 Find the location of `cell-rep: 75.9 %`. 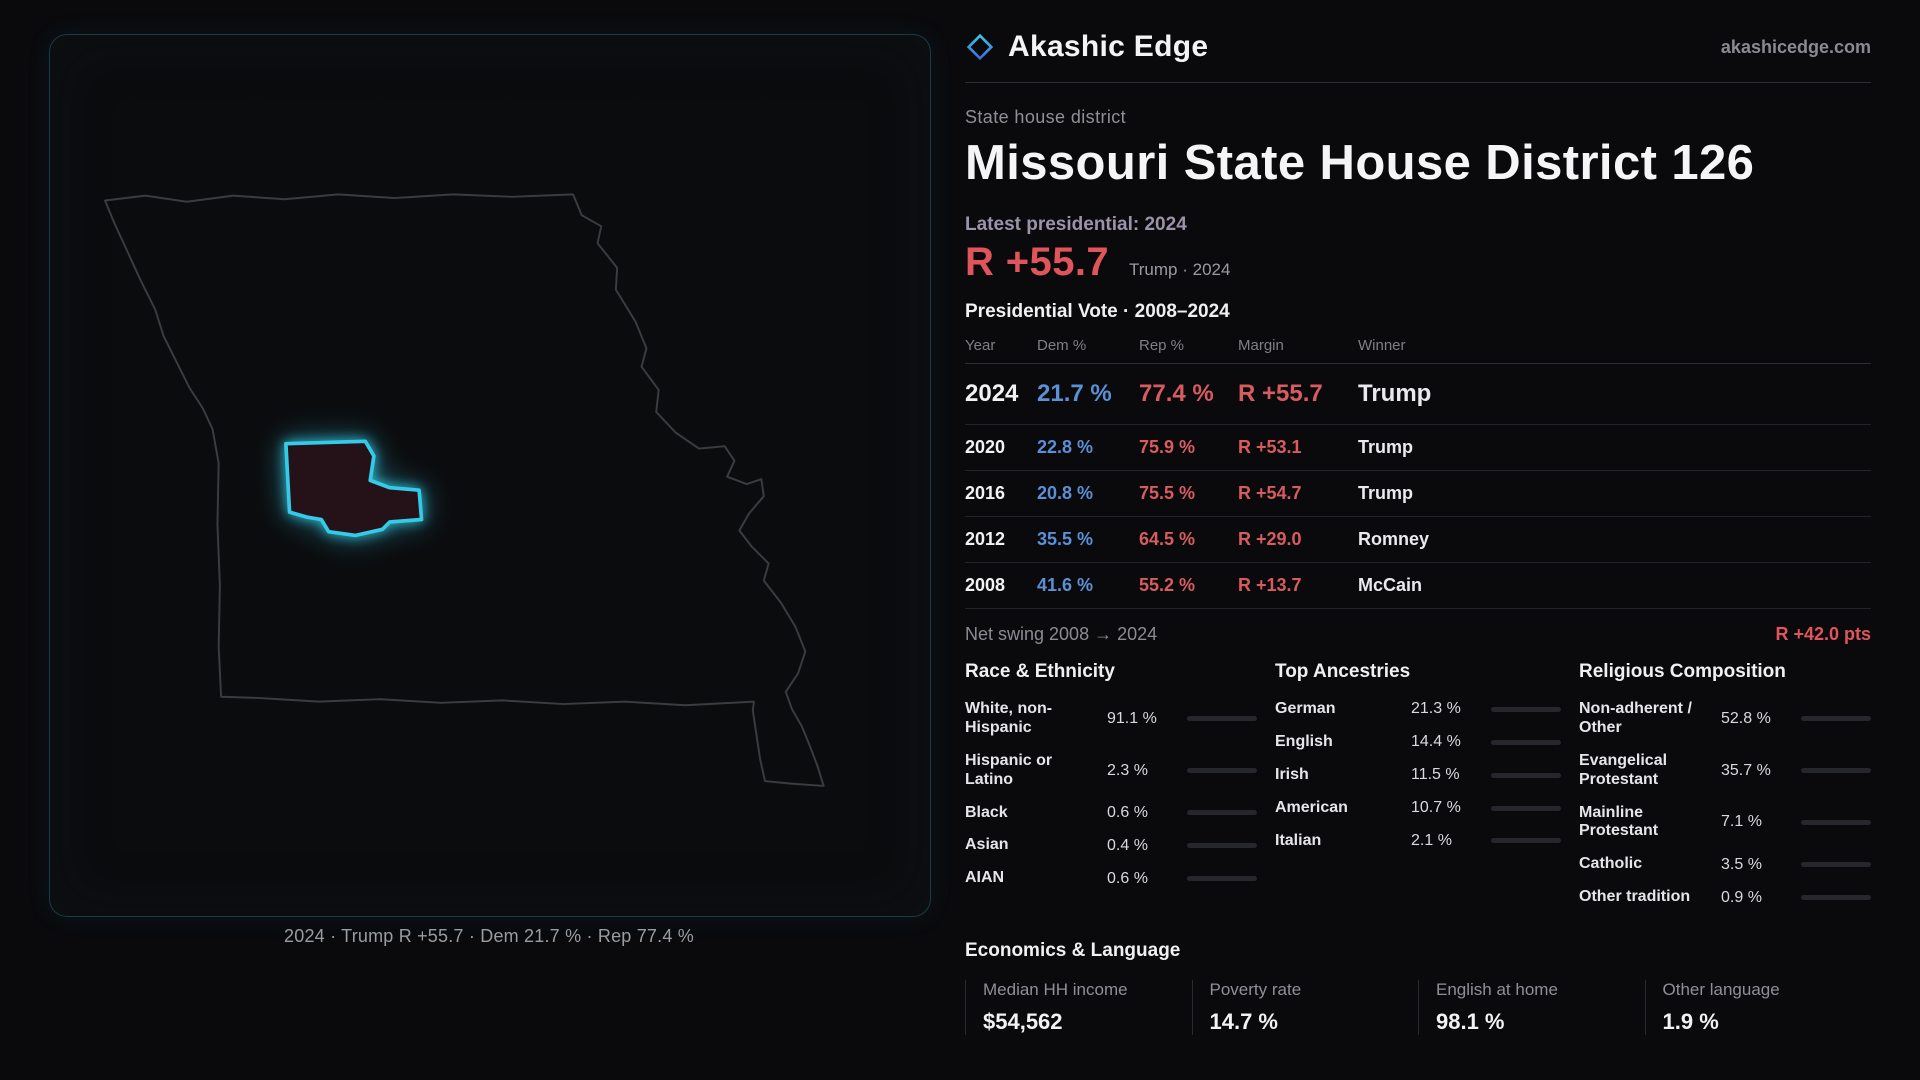

cell-rep: 75.9 % is located at coordinates (1167, 447).